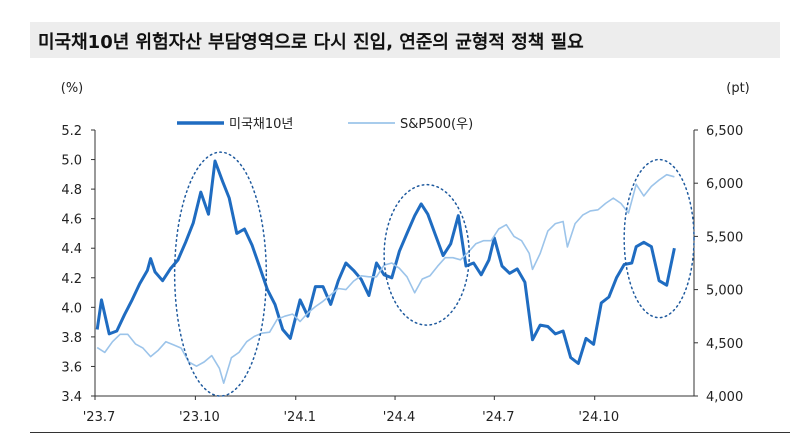 This screenshot has width=811, height=436. What do you see at coordinates (498, 417) in the screenshot?
I see `x-tick-label: '24.7` at bounding box center [498, 417].